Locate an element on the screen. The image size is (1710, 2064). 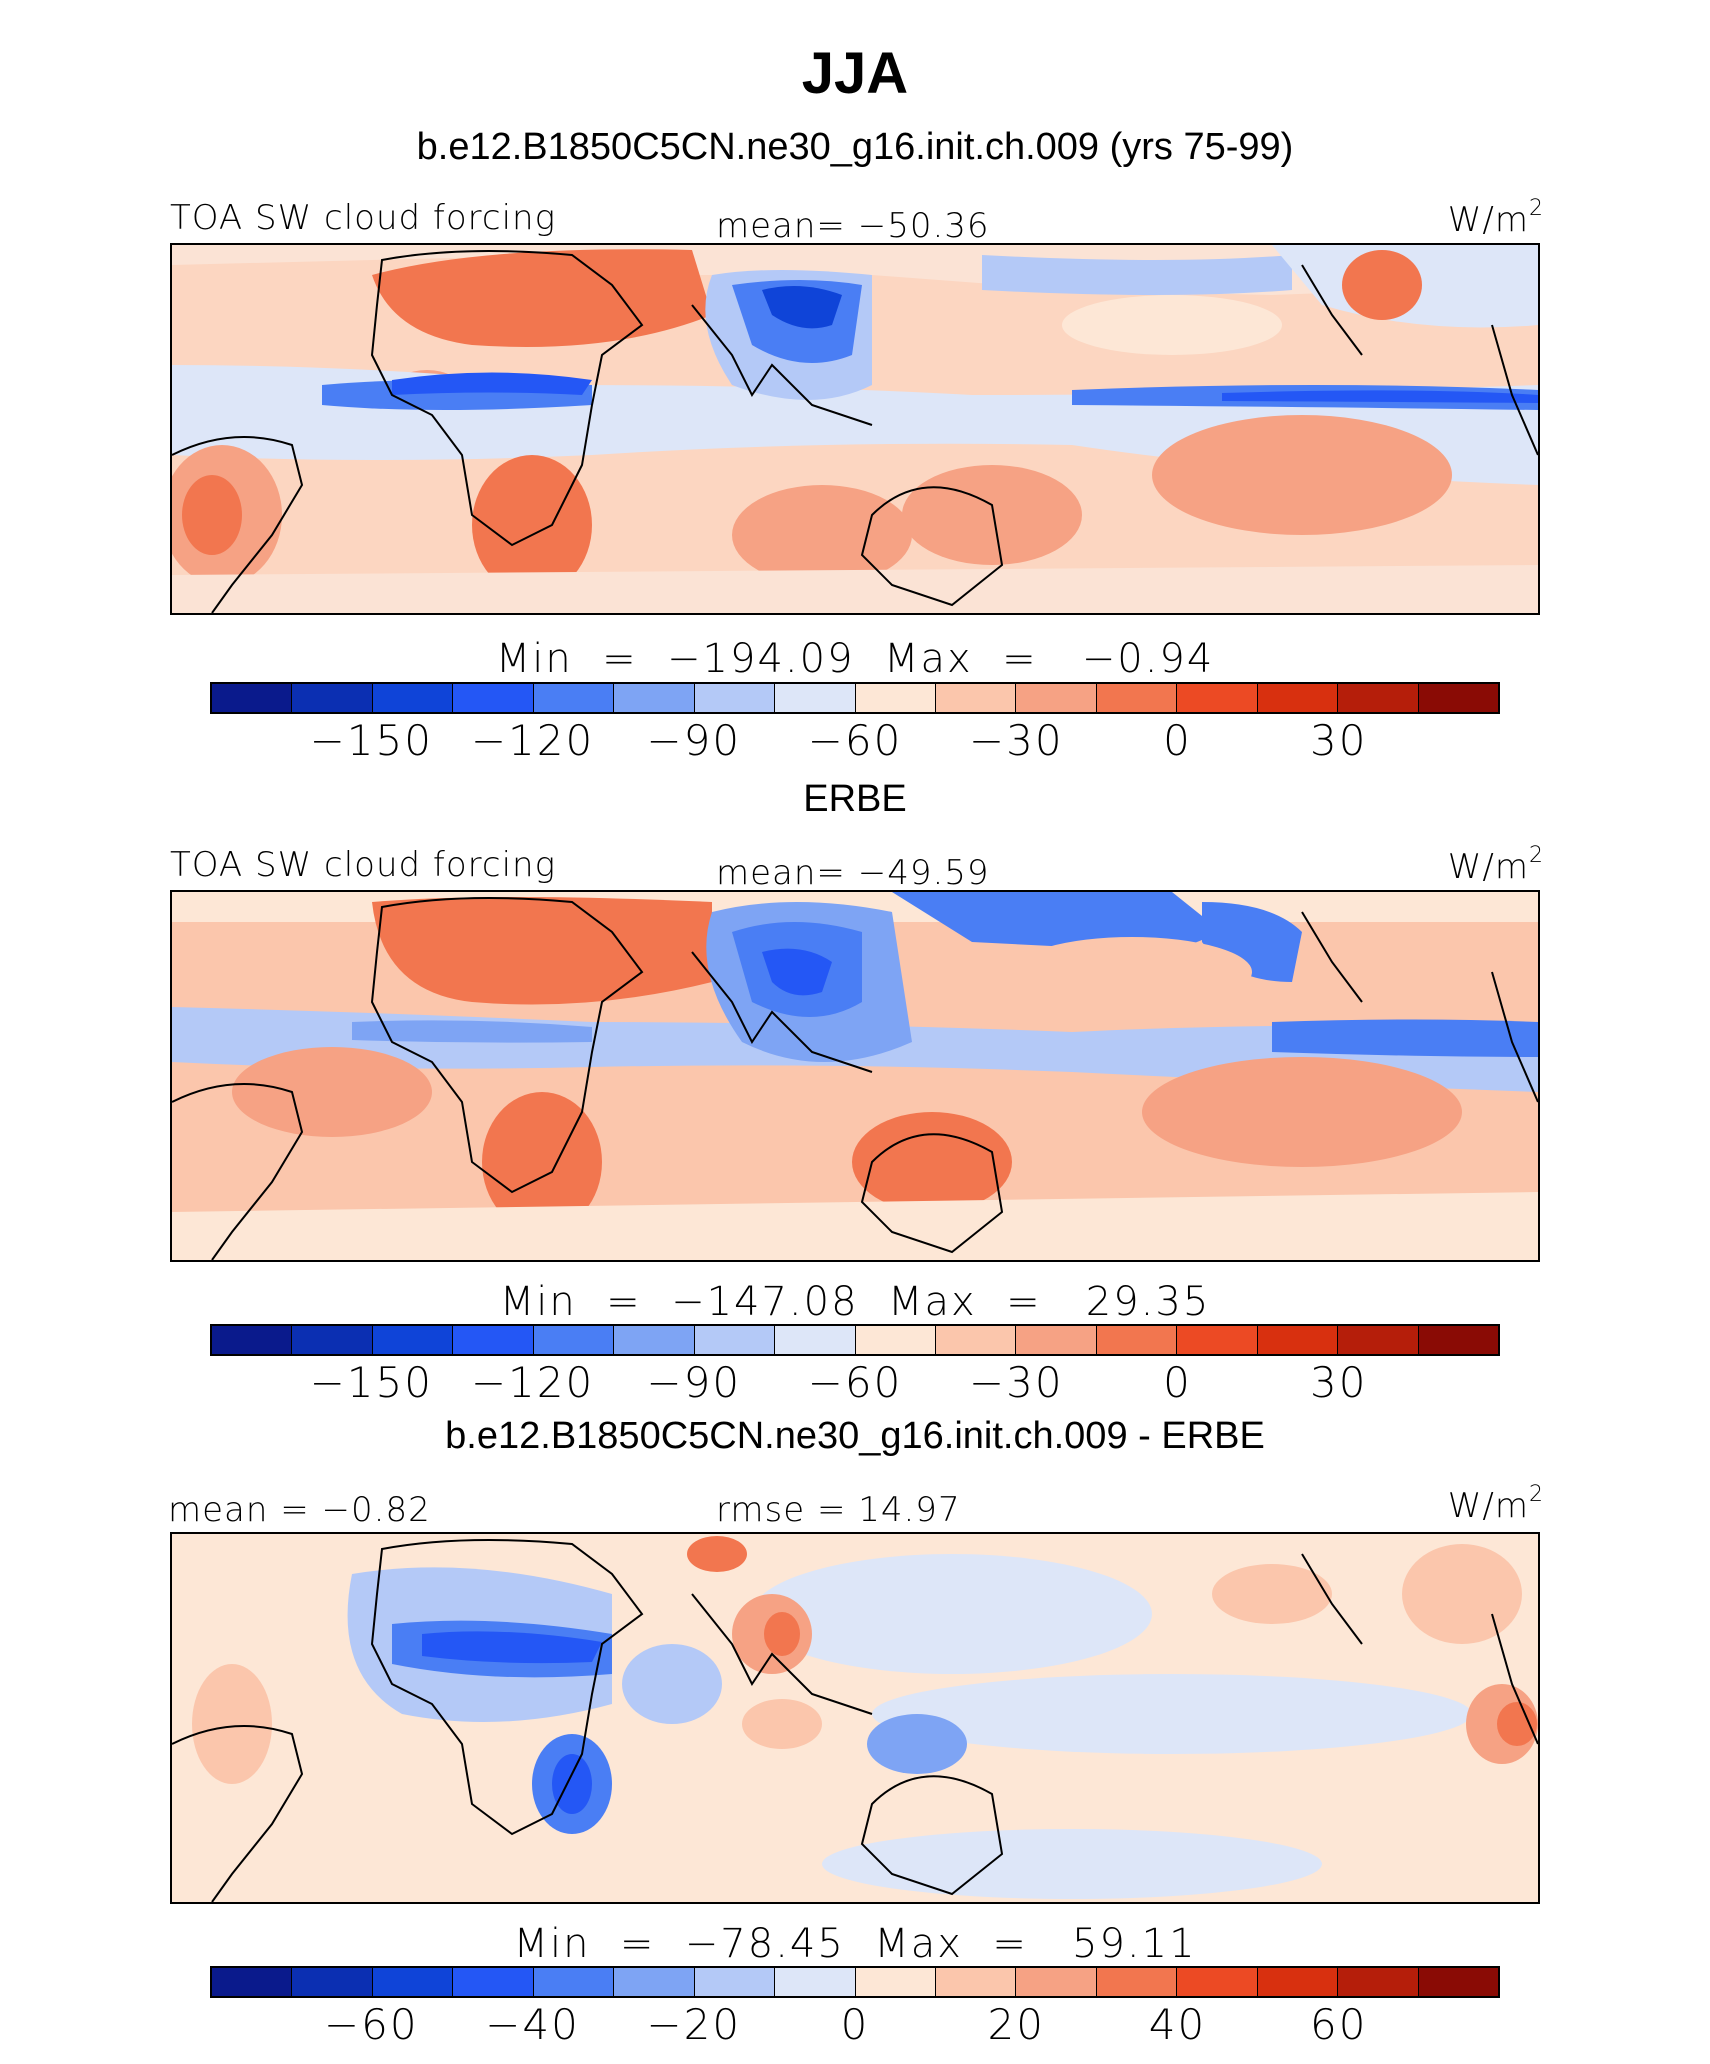
panel-1-colorbar is located at coordinates (855, 698).